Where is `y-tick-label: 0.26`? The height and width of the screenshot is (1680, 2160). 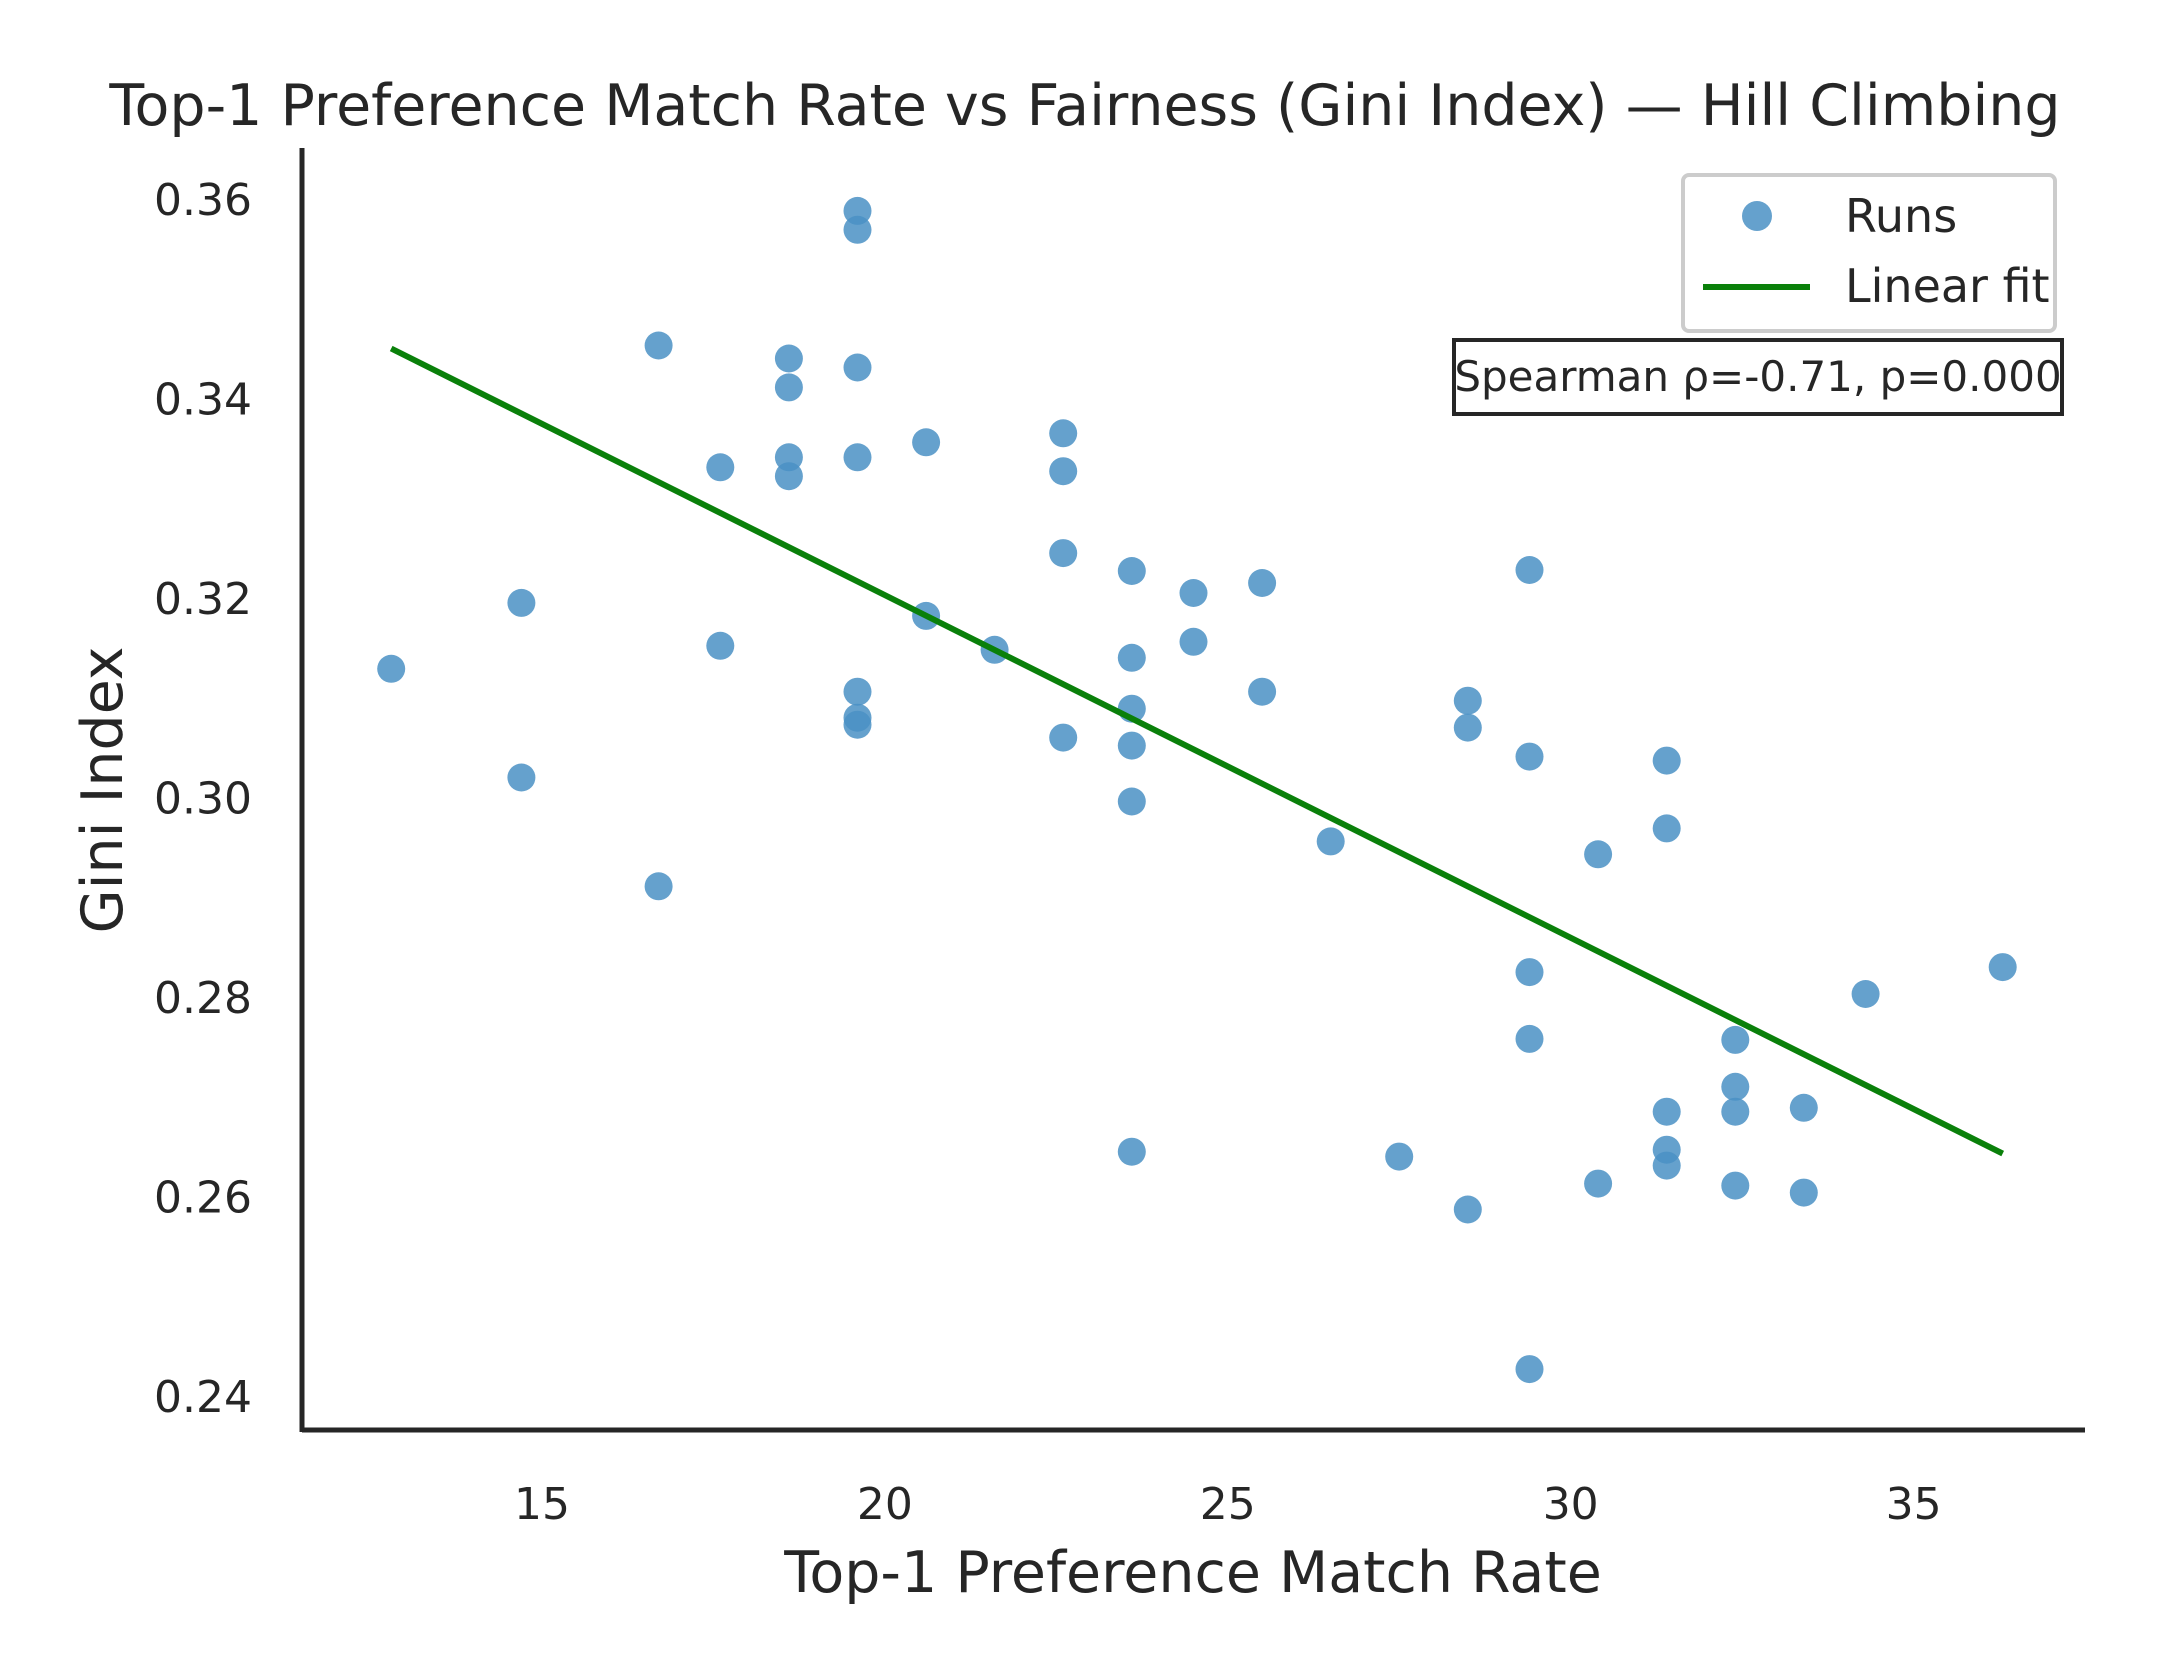 y-tick-label: 0.26 is located at coordinates (203, 1198).